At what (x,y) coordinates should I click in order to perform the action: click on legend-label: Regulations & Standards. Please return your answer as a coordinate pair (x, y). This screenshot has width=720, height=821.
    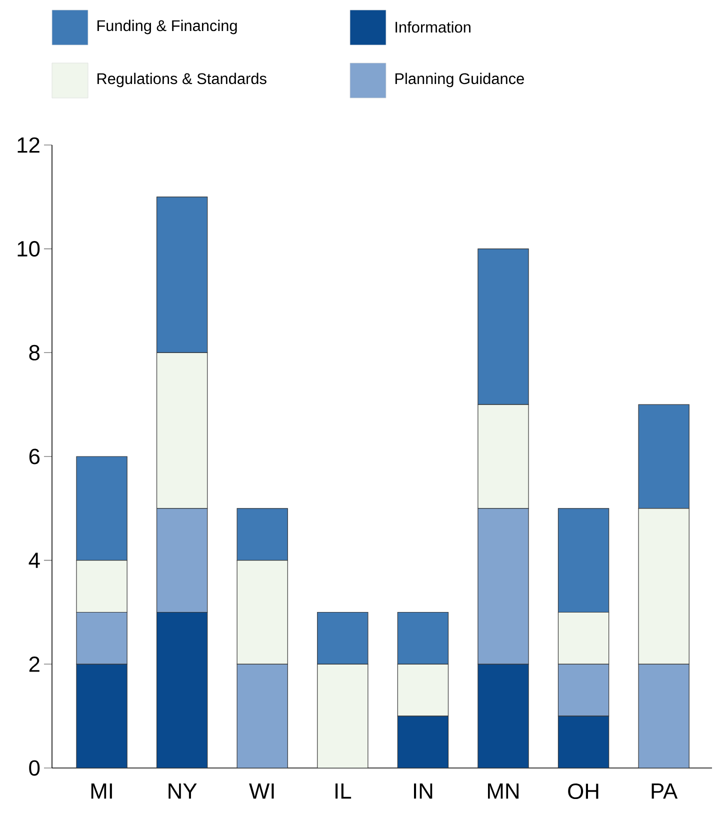
    Looking at the image, I should click on (181, 80).